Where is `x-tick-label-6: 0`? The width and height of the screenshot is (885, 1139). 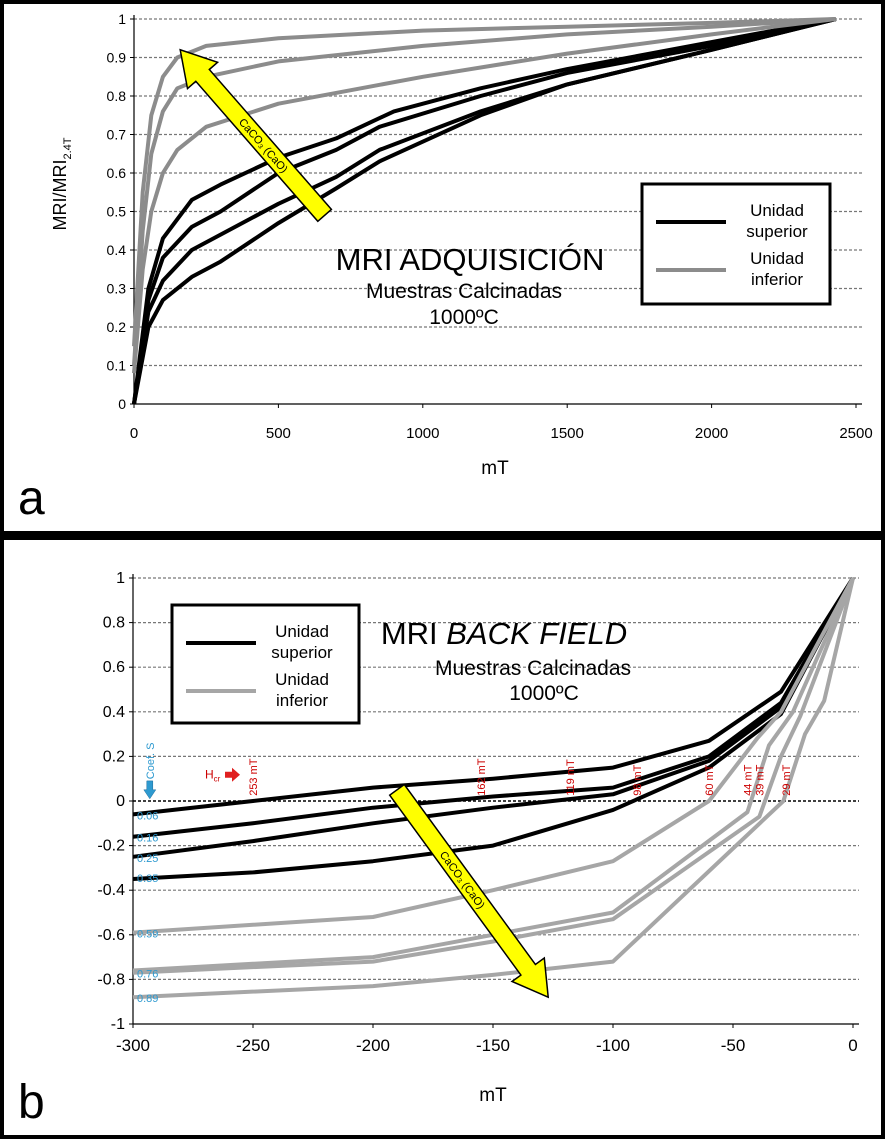
x-tick-label-6: 0 is located at coordinates (852, 1045).